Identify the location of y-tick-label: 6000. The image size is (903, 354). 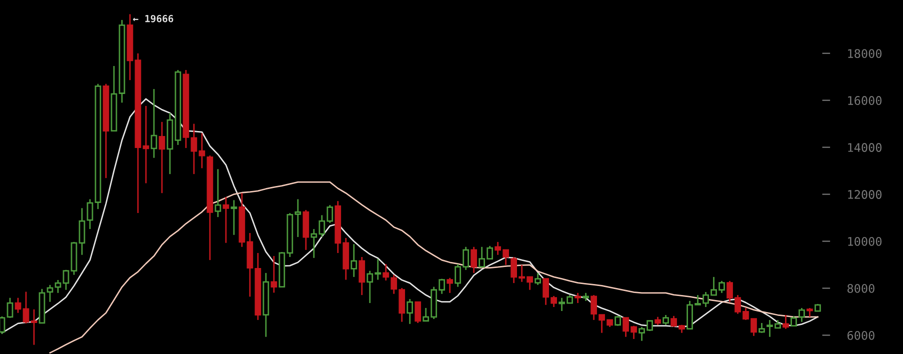
(860, 335).